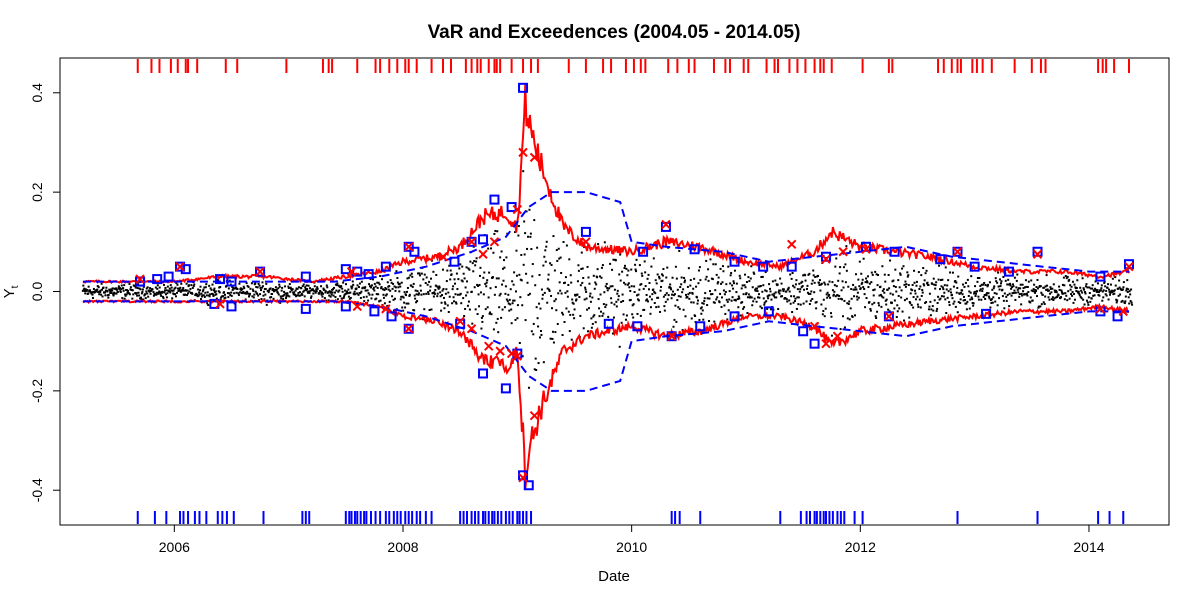 The height and width of the screenshot is (600, 1200). Describe the element at coordinates (1100, 309) in the screenshot. I see `exceedance-cross` at that location.